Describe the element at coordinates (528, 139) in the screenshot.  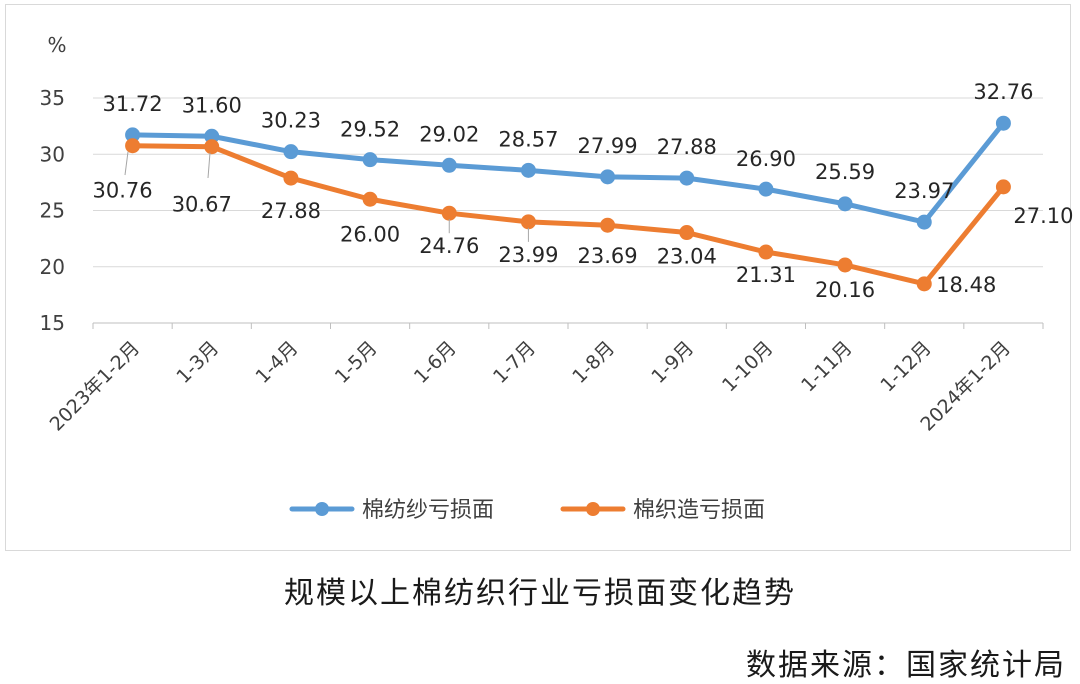
I see `data-label: 28.57` at that location.